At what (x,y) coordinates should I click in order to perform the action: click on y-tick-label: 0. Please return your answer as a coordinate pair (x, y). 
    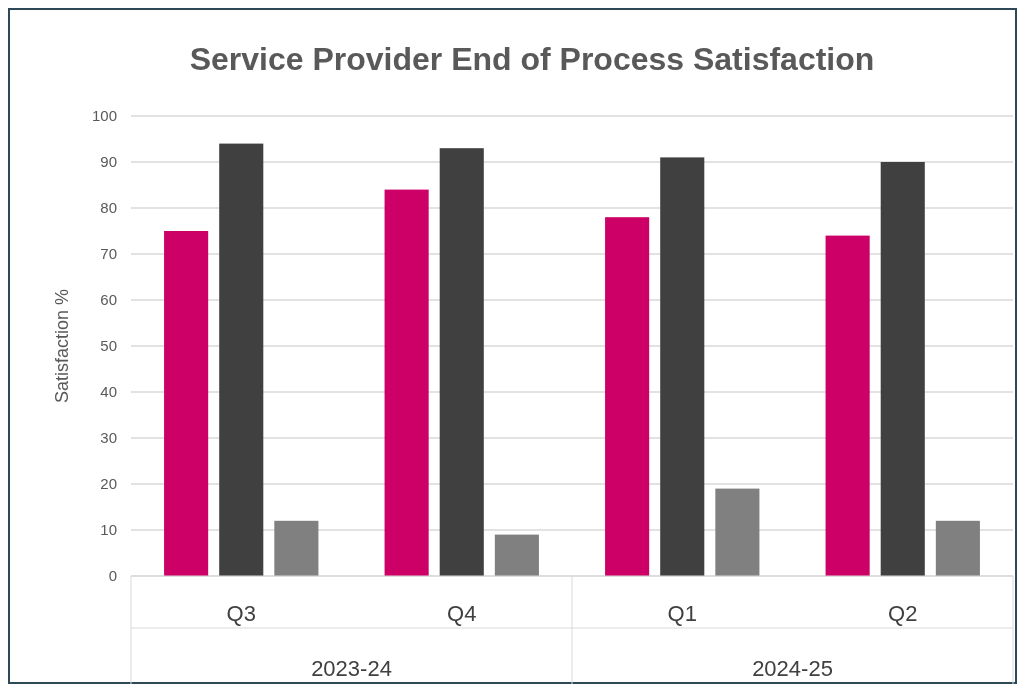
    Looking at the image, I should click on (112, 575).